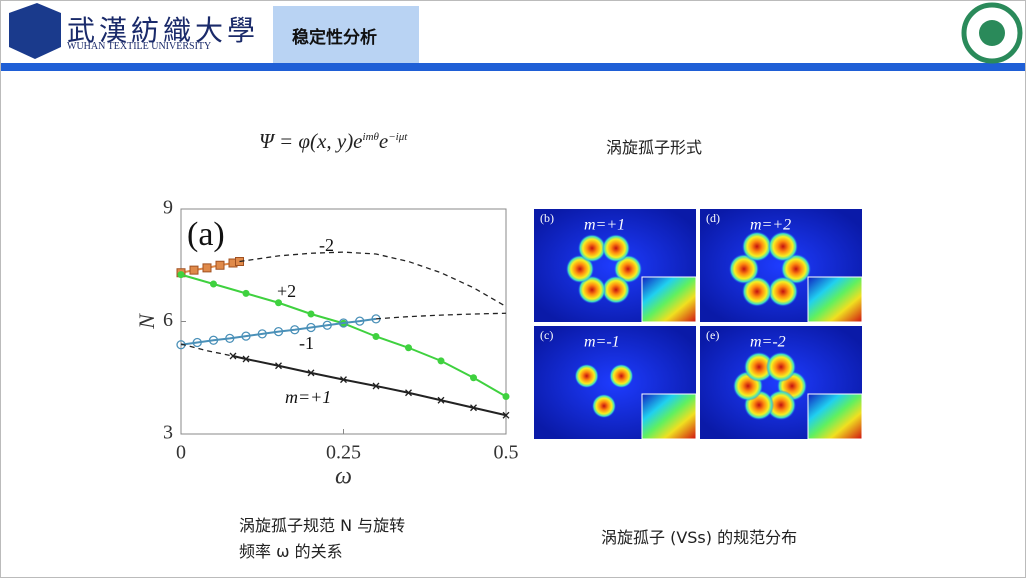 The height and width of the screenshot is (578, 1026). I want to click on panel-m: m=-1, so click(602, 342).